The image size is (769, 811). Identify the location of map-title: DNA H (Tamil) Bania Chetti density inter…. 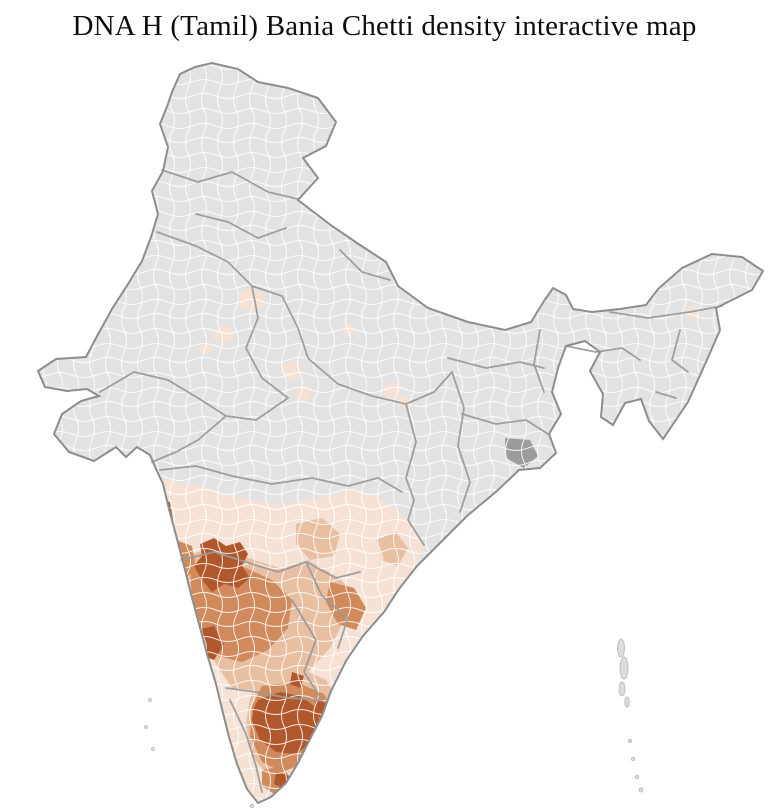
(384, 26).